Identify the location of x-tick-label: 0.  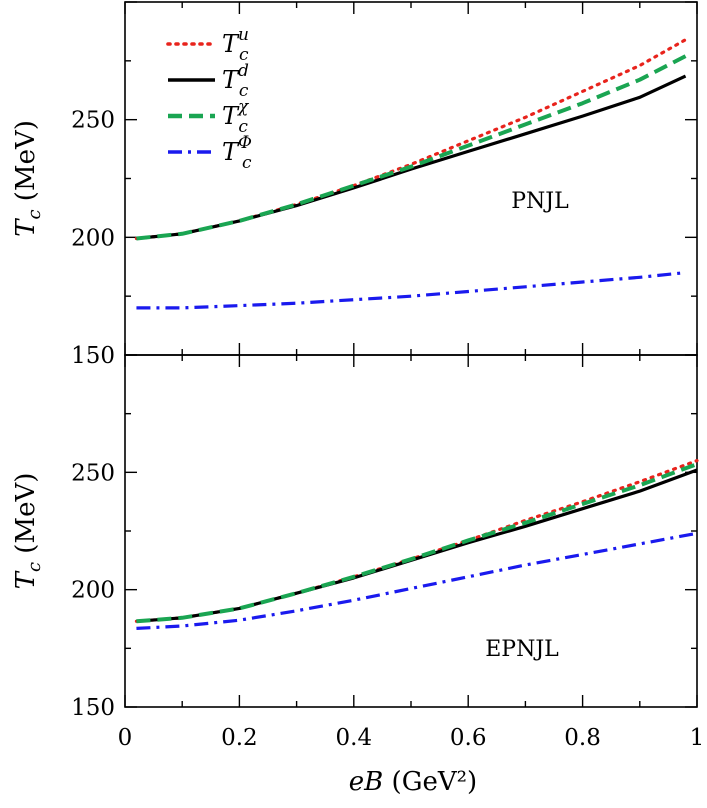
(125, 738).